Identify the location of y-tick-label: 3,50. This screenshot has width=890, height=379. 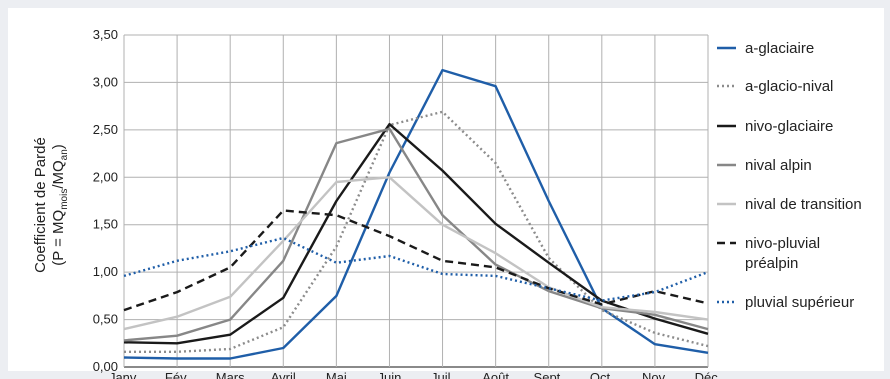
(105, 34).